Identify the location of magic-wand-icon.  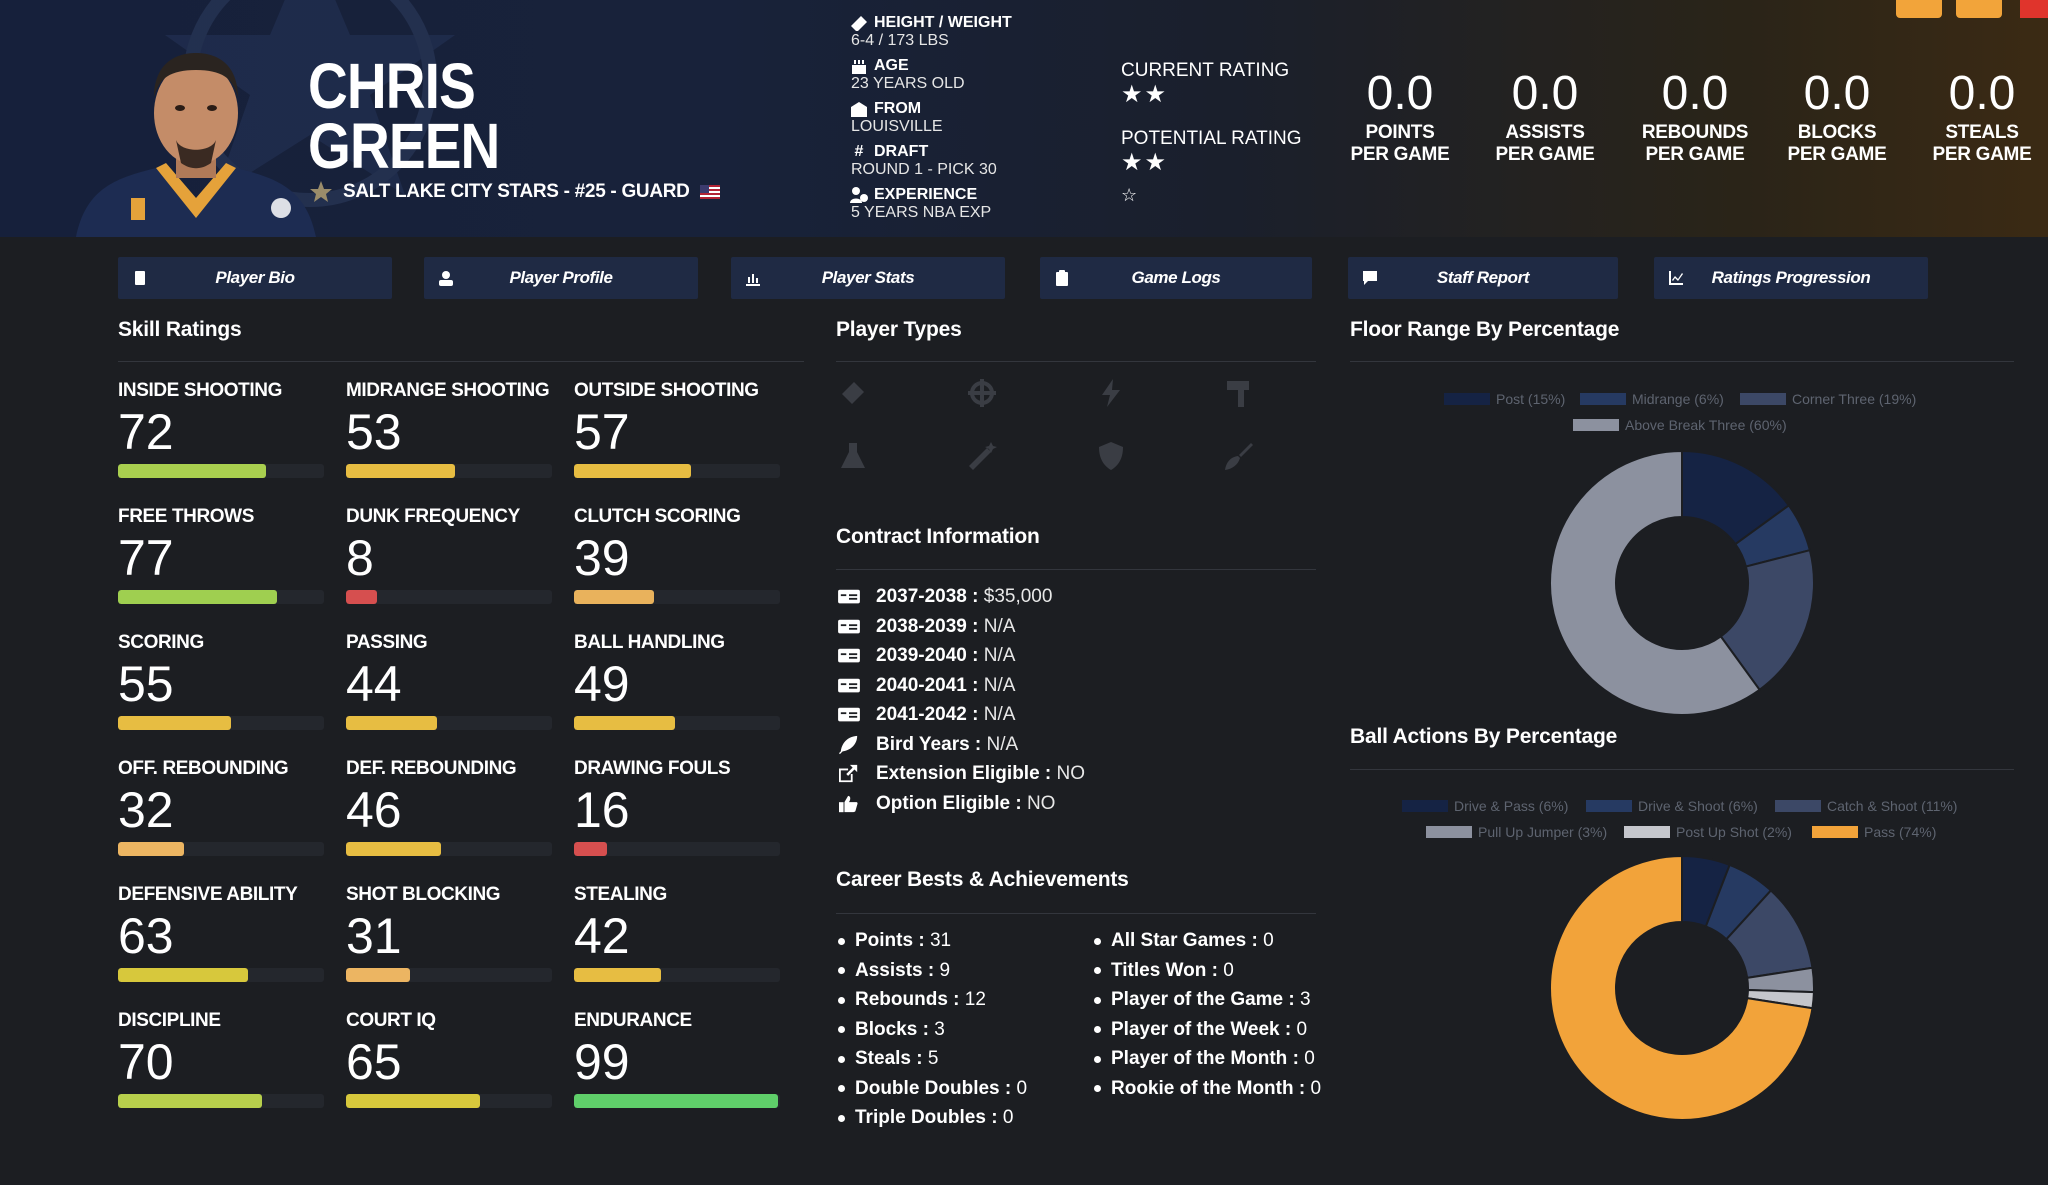
(983, 456).